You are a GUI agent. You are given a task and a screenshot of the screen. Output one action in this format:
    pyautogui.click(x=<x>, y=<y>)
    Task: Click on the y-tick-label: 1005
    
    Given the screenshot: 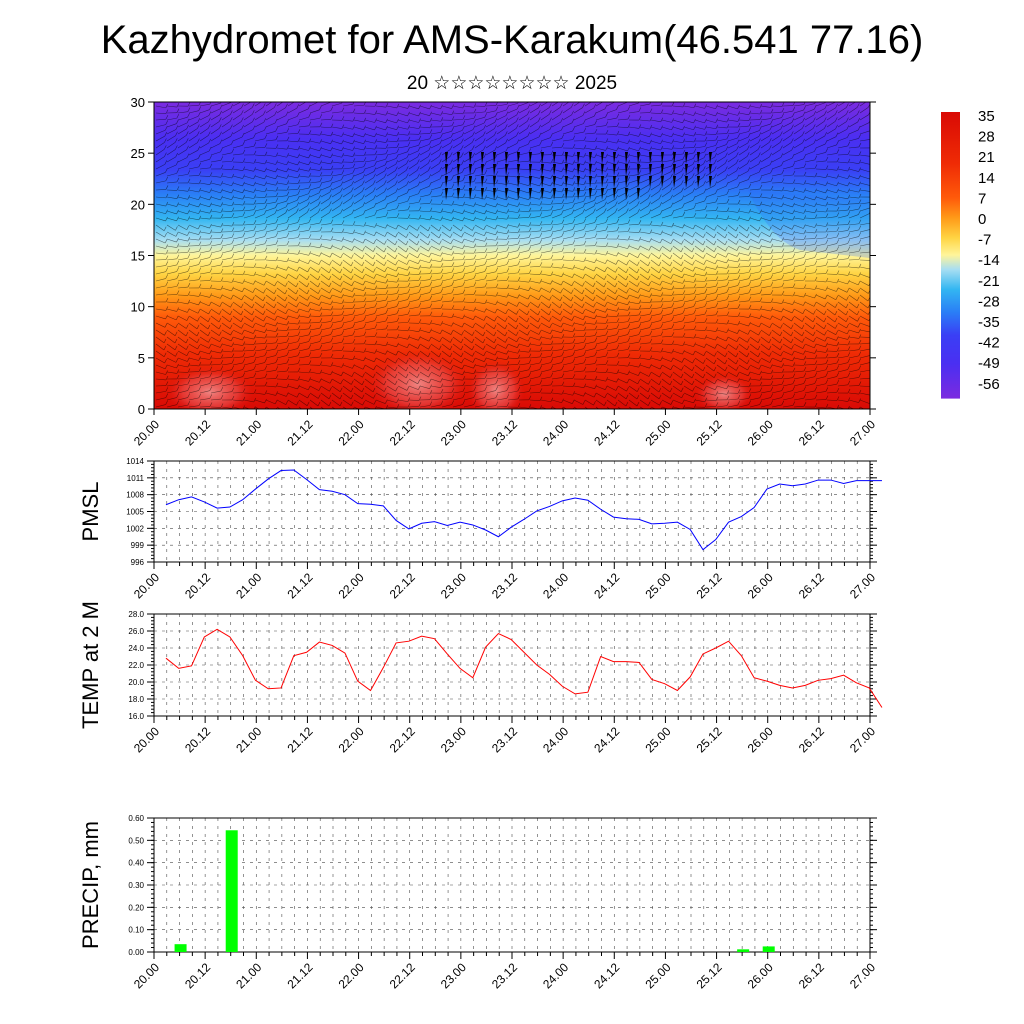 What is the action you would take?
    pyautogui.click(x=135, y=512)
    